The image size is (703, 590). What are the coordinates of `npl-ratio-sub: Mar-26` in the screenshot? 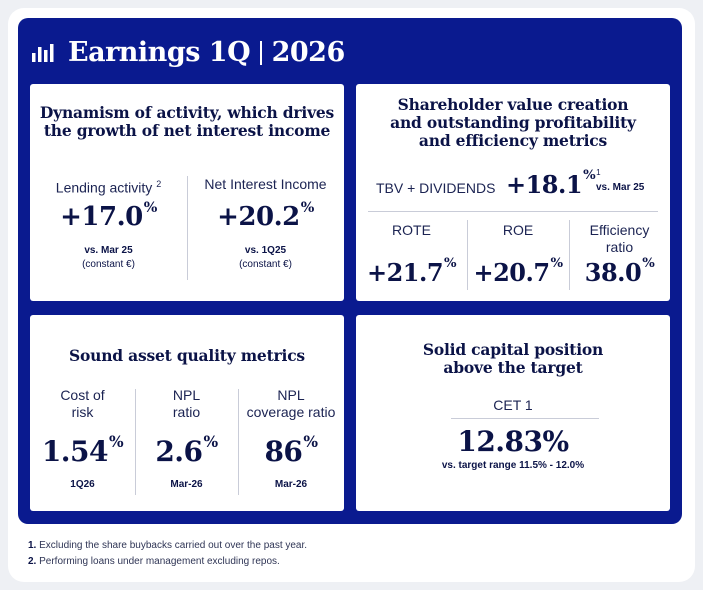 It's located at (186, 484).